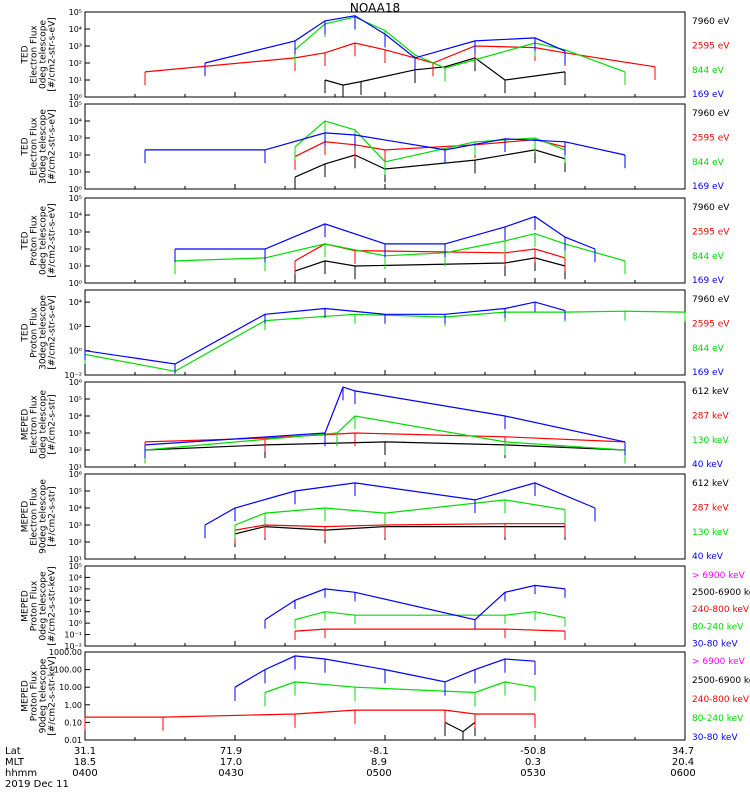 The image size is (750, 800). I want to click on ytick-label: 10⁶, so click(75, 382).